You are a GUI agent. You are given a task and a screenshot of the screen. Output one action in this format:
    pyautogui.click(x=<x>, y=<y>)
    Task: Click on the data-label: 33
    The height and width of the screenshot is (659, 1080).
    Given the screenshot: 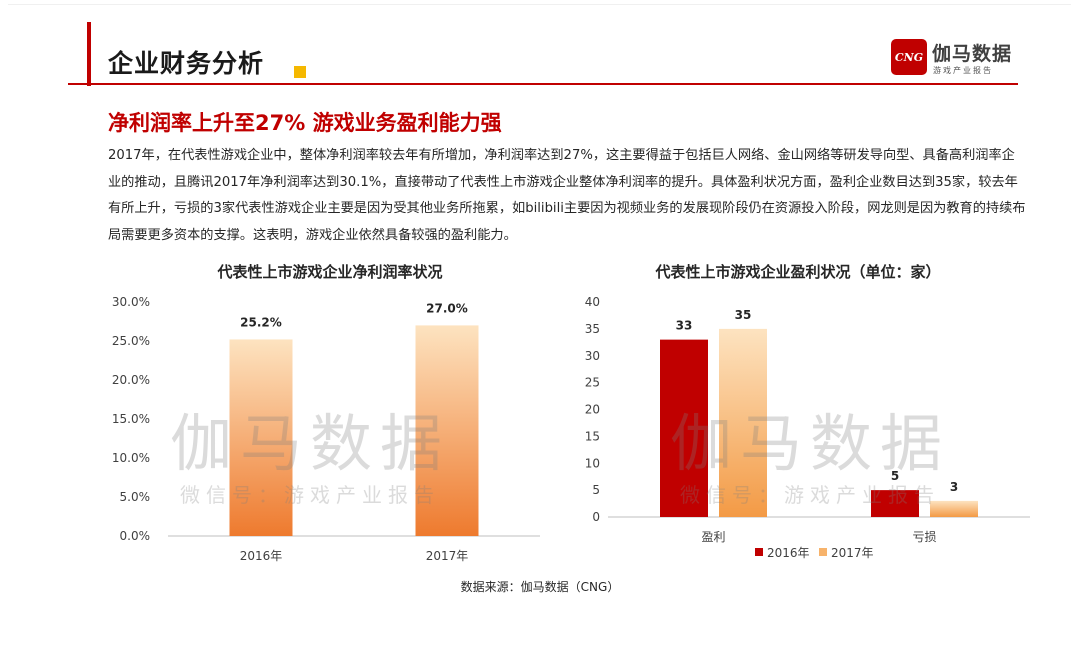 What is the action you would take?
    pyautogui.click(x=684, y=326)
    